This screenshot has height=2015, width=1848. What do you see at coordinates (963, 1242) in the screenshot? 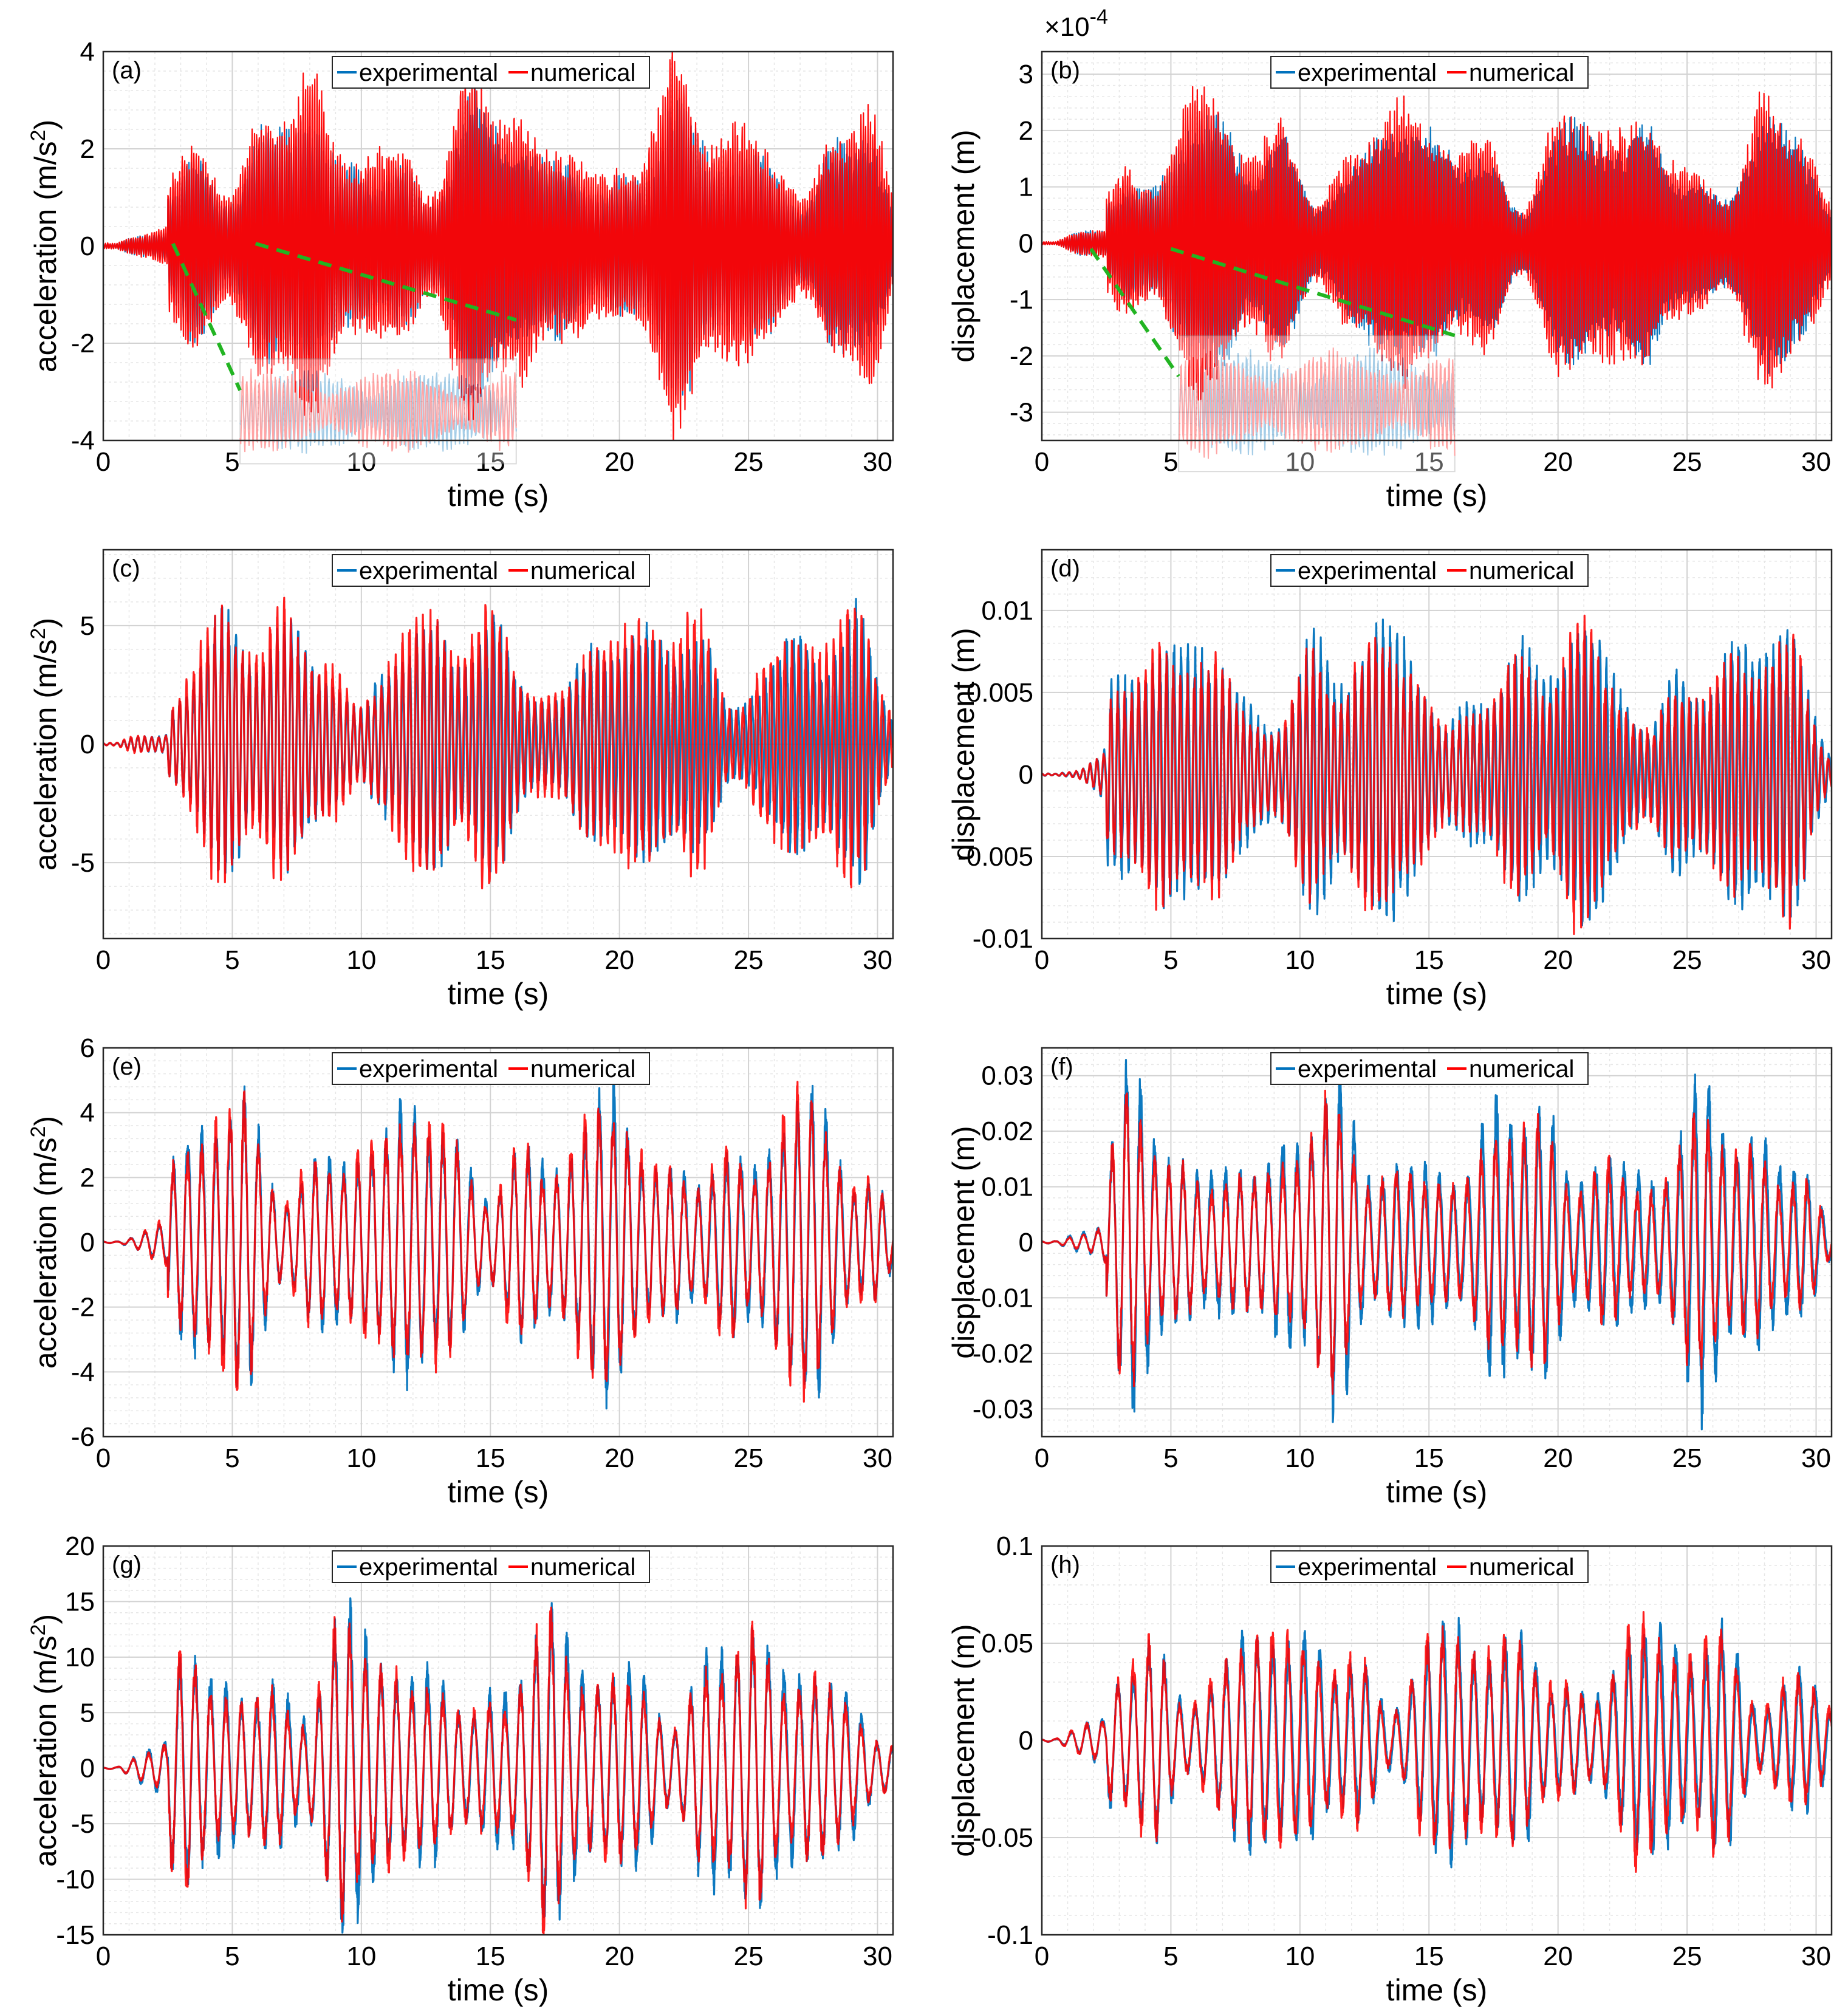
I see `y-axis-label-main: displacement (m)` at bounding box center [963, 1242].